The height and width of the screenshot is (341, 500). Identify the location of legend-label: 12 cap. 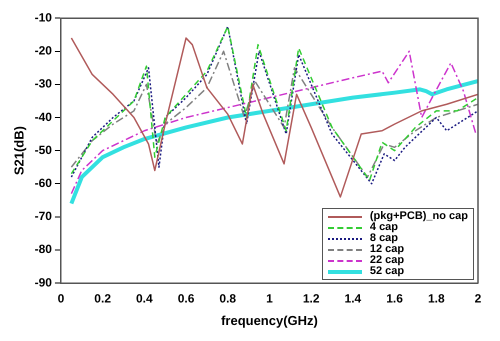
(387, 249).